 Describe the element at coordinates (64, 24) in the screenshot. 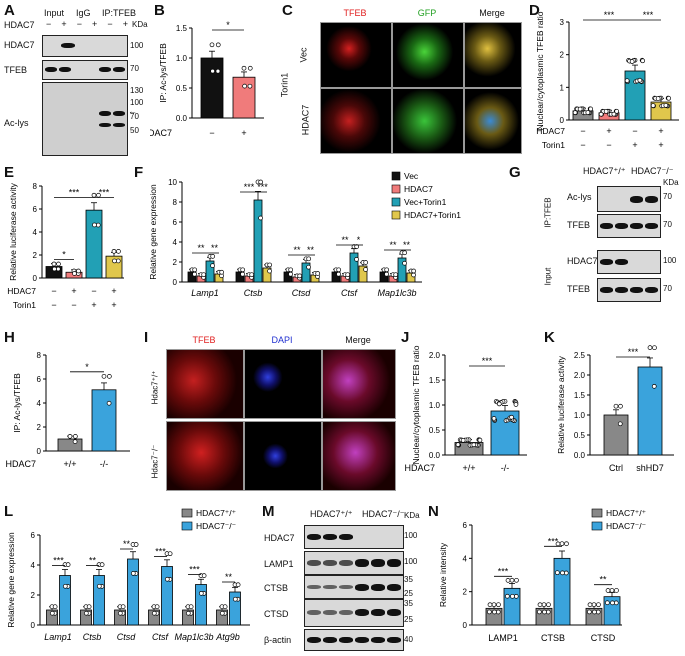

I see `sign: +` at that location.